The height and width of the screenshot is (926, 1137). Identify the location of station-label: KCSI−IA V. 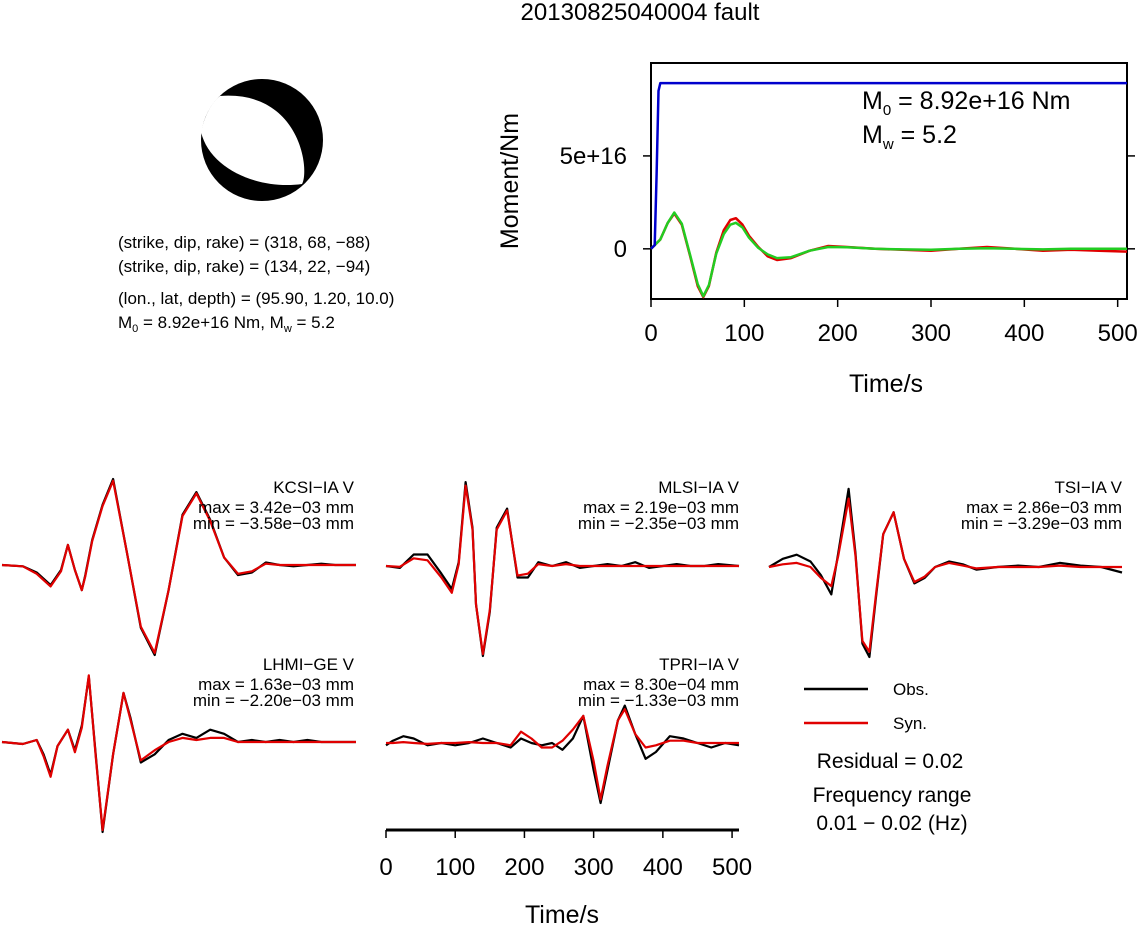
(313, 487).